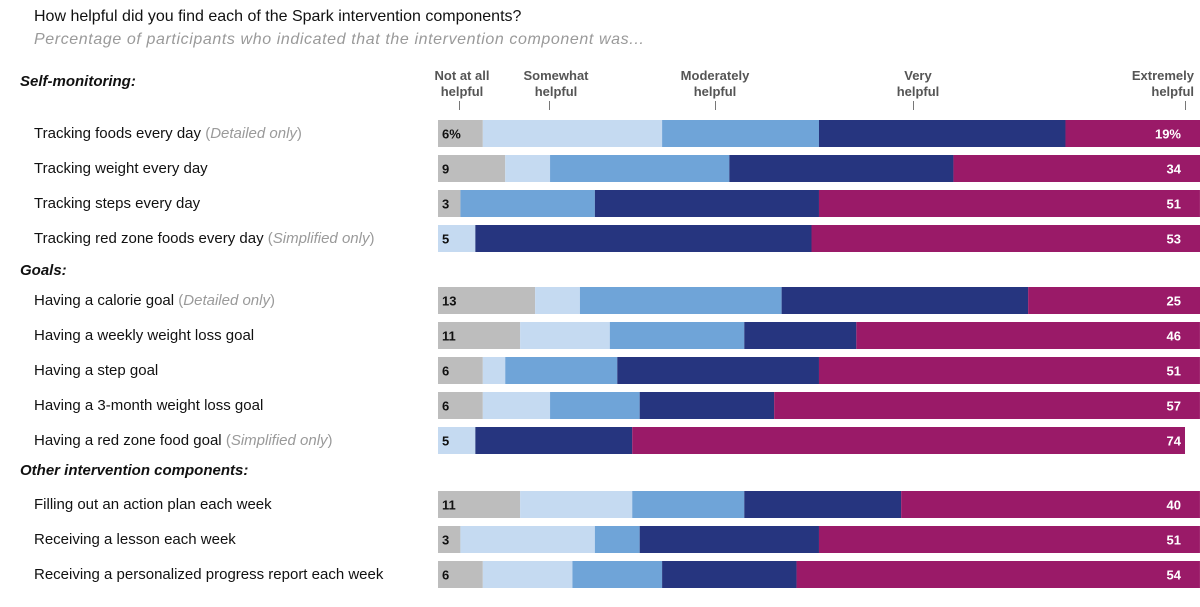 This screenshot has height=607, width=1200. Describe the element at coordinates (43, 270) in the screenshot. I see `group-label-goals: Goals:` at that location.